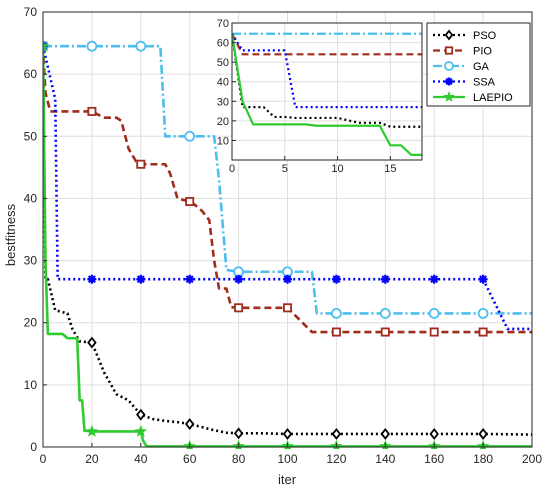 The image size is (550, 491). I want to click on inset-x-tick-label: 15, so click(390, 169).